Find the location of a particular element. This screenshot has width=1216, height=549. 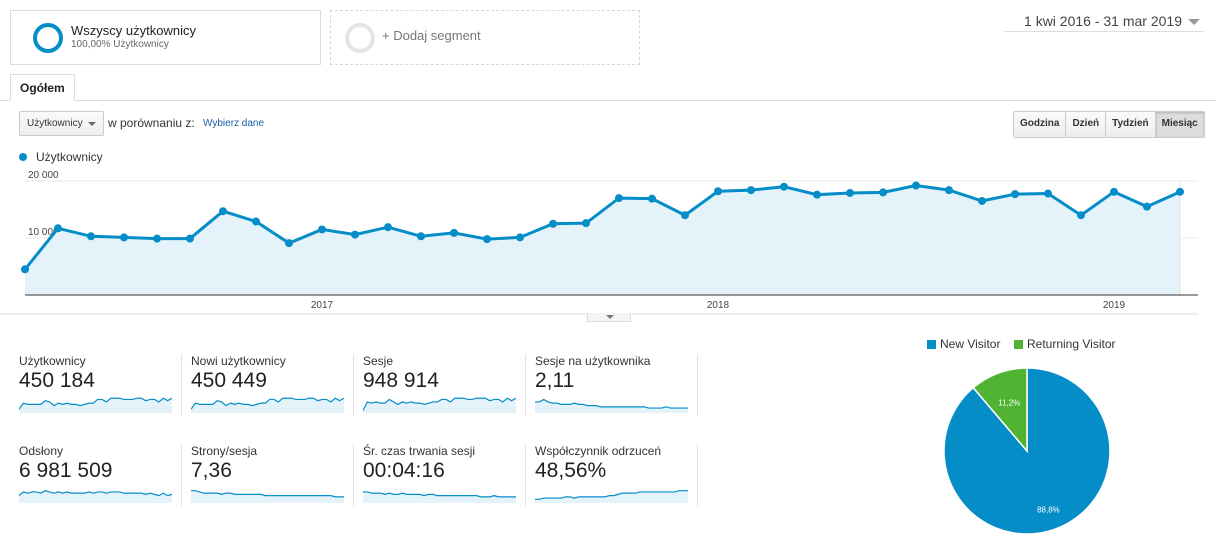

series-legend-label: Użytkownicy is located at coordinates (69, 157).